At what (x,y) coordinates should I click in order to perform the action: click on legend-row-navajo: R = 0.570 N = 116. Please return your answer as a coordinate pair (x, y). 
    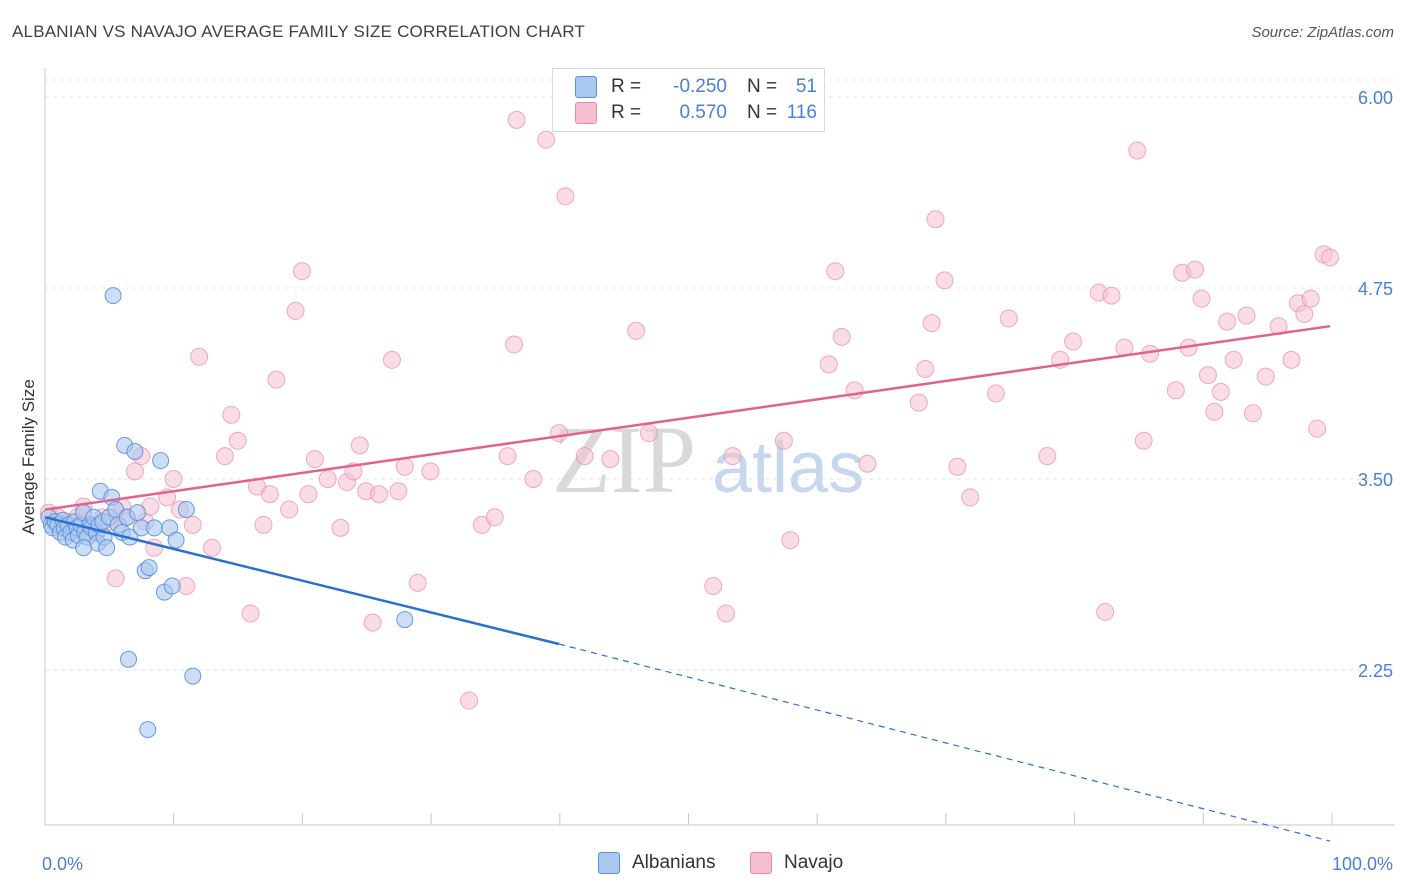
    Looking at the image, I should click on (696, 113).